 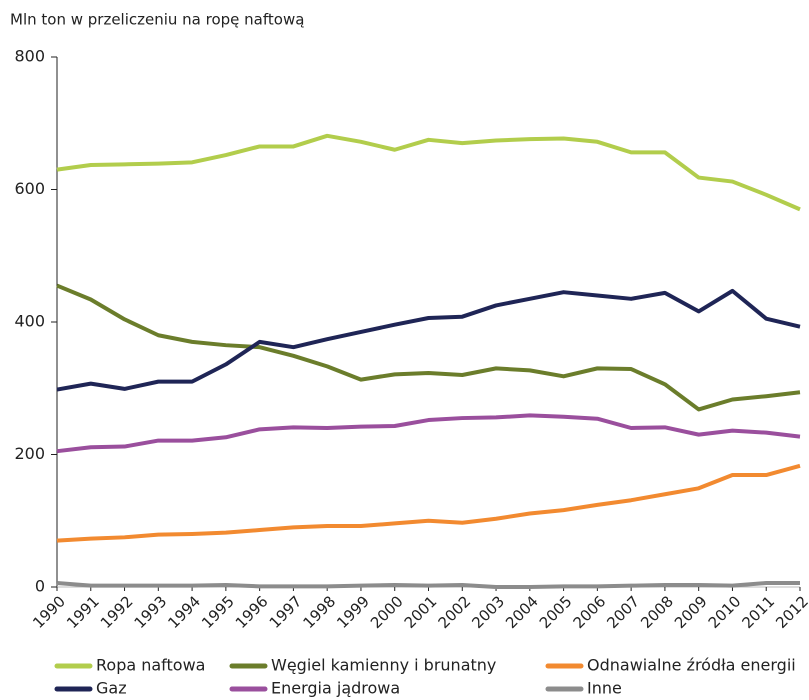 I want to click on y-axis-label: Mln ton w przeliczeniu na ropę naftową, so click(x=157, y=20).